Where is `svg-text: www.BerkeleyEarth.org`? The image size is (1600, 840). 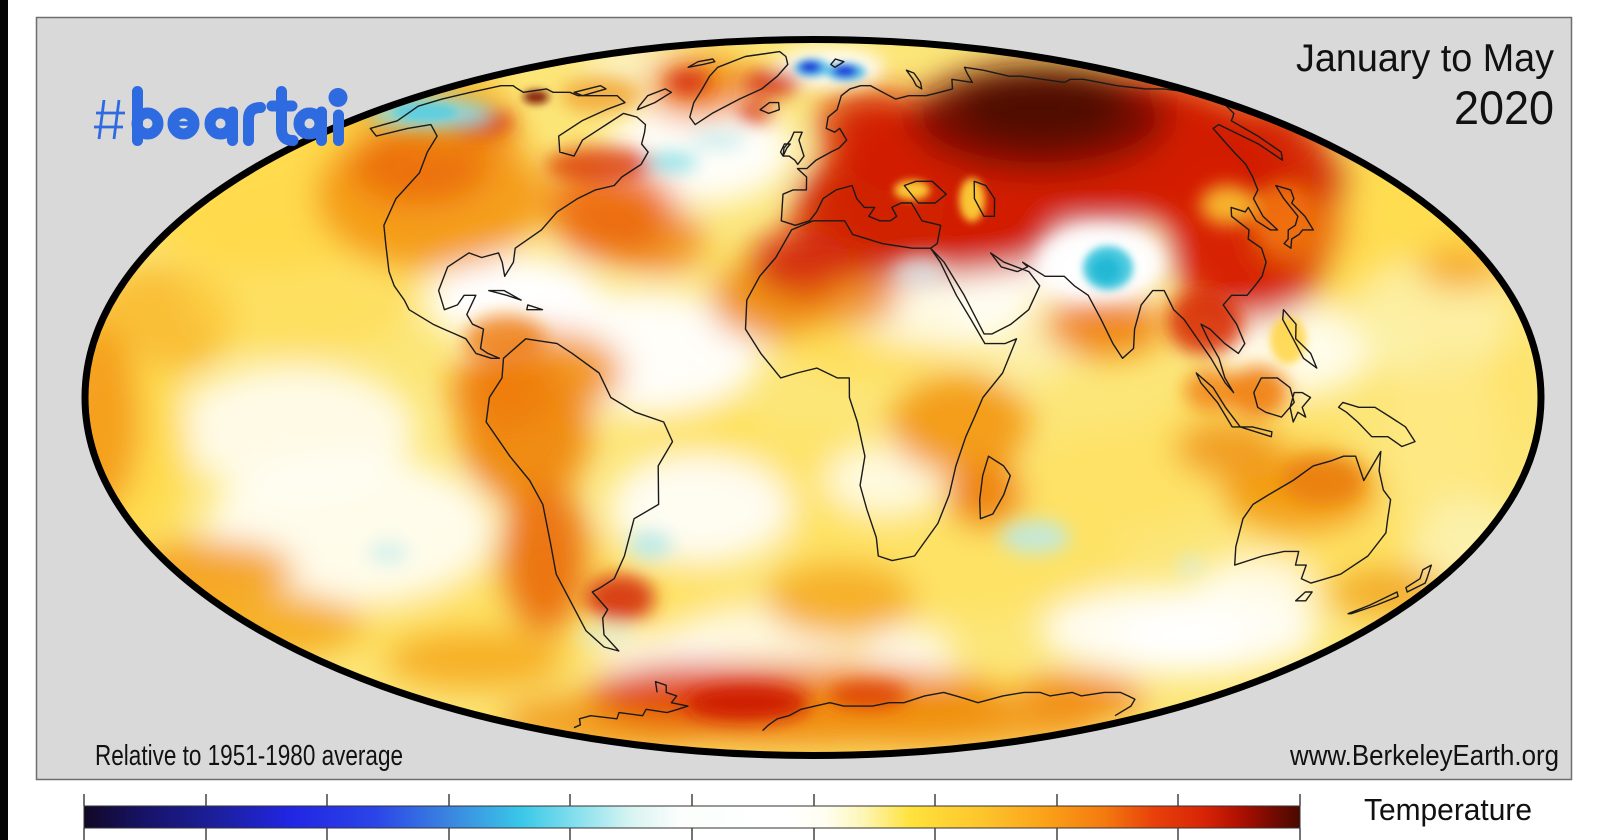
svg-text: www.BerkeleyEarth.org is located at coordinates (1424, 756).